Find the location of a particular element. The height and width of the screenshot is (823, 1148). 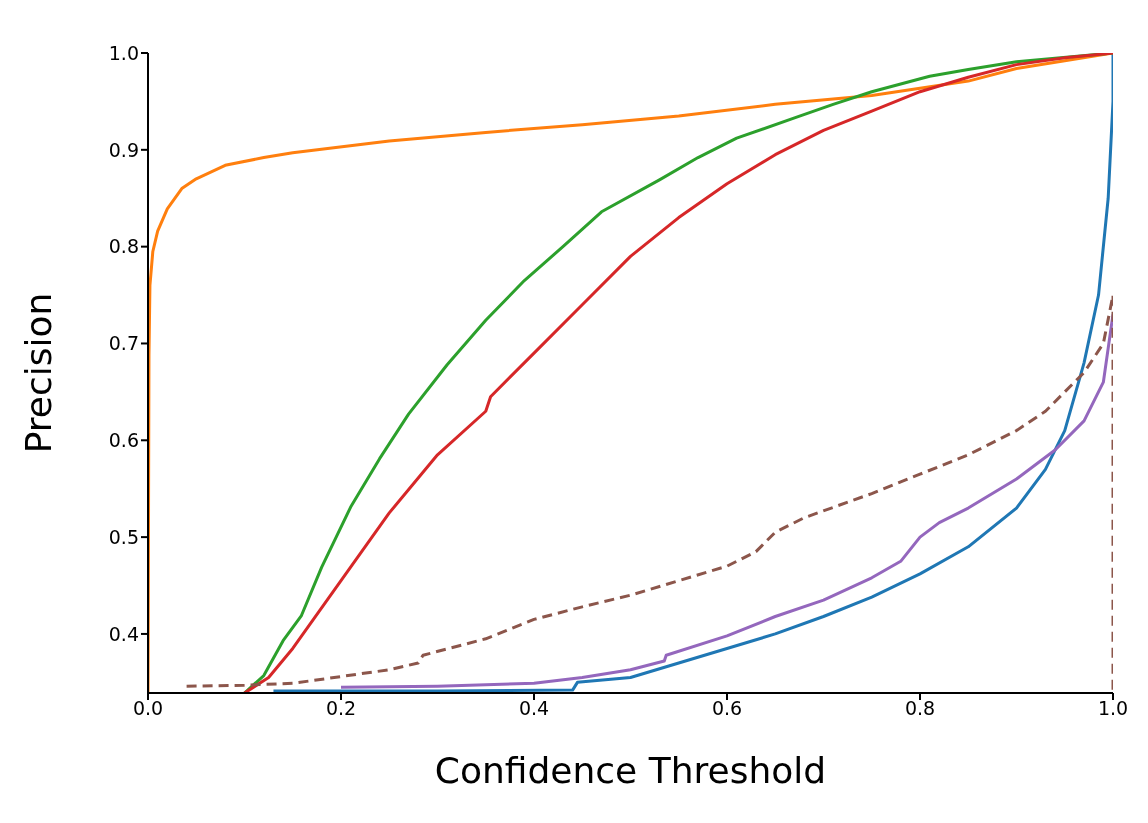

y-tick-label: 0.4 is located at coordinates (123, 633).